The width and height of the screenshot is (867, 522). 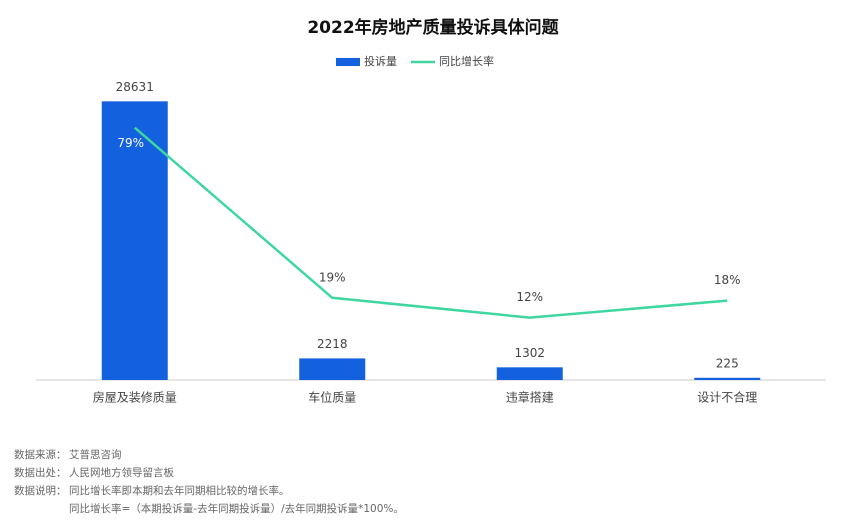 What do you see at coordinates (727, 397) in the screenshot?
I see `x-tick-label: 设计不合理` at bounding box center [727, 397].